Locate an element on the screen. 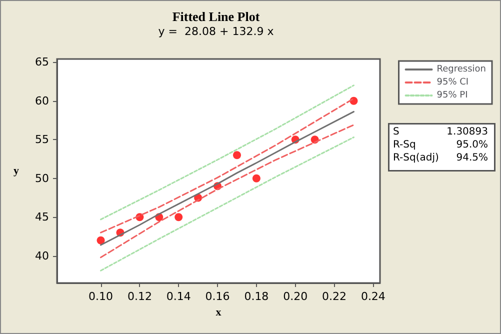 This screenshot has height=334, width=501. x-tick-label: 0.16 is located at coordinates (217, 296).